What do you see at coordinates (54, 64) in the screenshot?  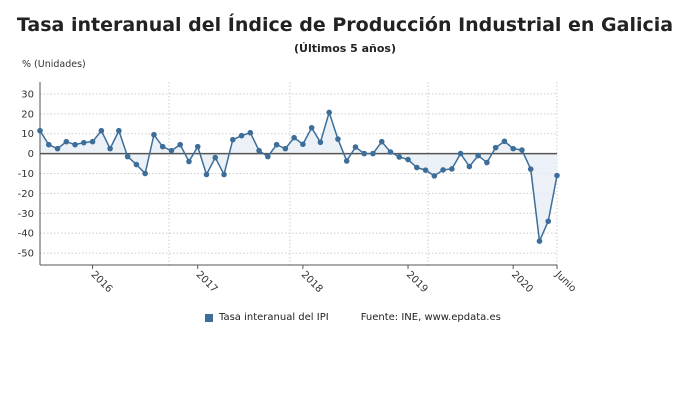 I see `y-axis-unit-label: % (Unidades)` at bounding box center [54, 64].